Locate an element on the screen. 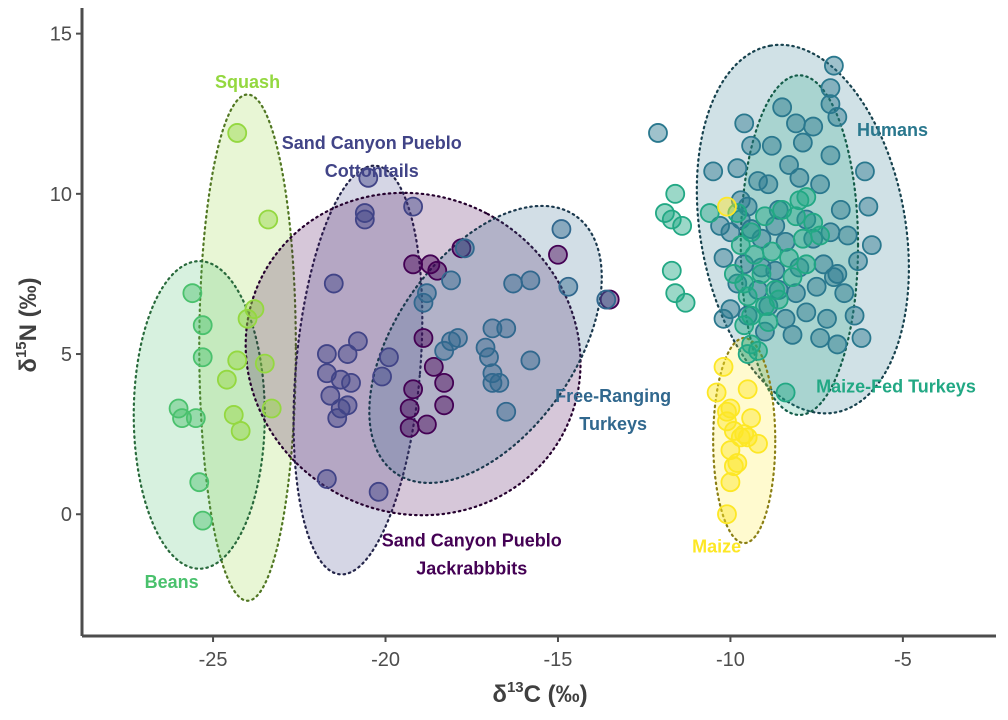 The image size is (1008, 720). y-axis-title-delta: δ is located at coordinates (28, 365).